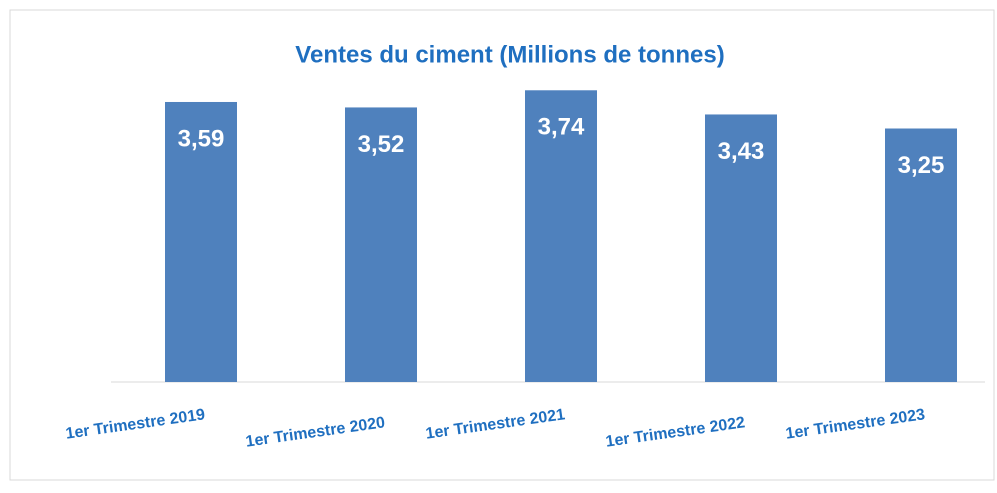  What do you see at coordinates (921, 165) in the screenshot?
I see `data-label: 3,25` at bounding box center [921, 165].